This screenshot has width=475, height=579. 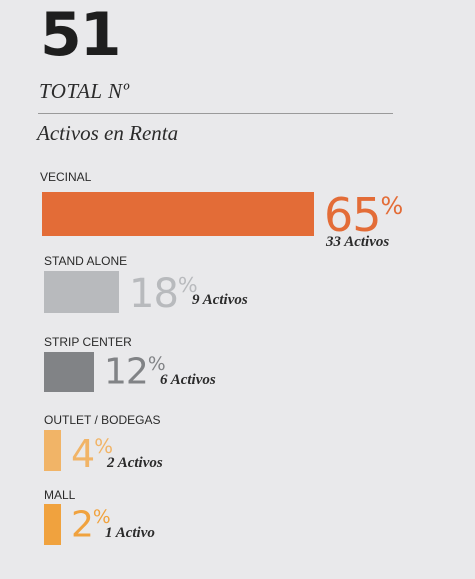 I want to click on count-label: 1 Activo, so click(x=130, y=533).